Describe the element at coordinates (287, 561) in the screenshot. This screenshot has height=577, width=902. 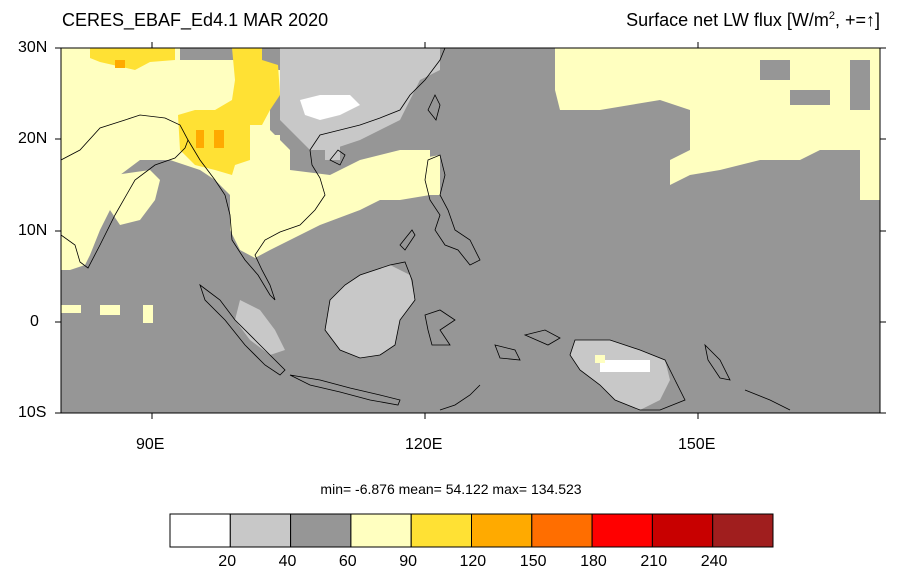
I see `colorbar-label: 40` at that location.